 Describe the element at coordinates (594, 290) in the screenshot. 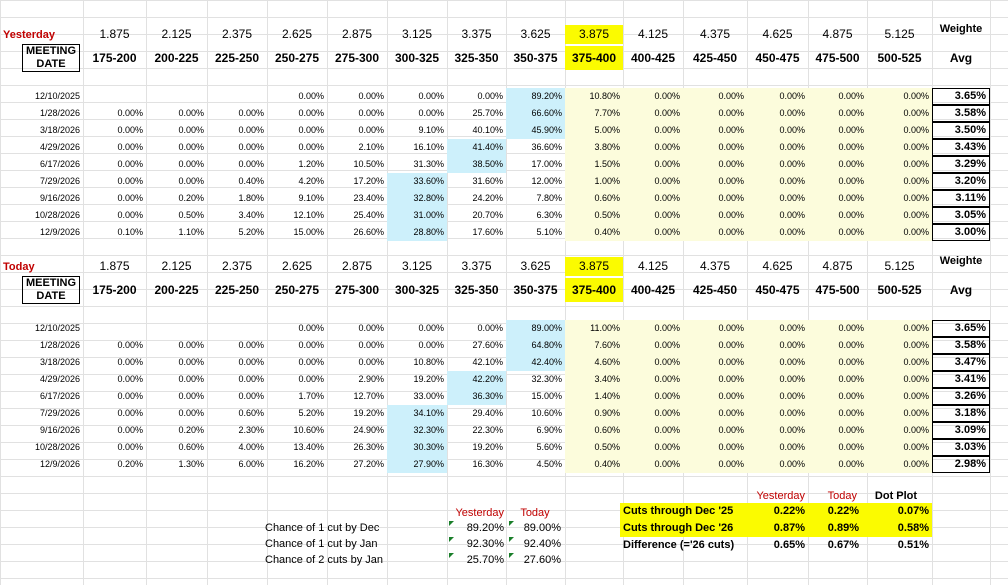

I see `range-header: 375-400` at that location.